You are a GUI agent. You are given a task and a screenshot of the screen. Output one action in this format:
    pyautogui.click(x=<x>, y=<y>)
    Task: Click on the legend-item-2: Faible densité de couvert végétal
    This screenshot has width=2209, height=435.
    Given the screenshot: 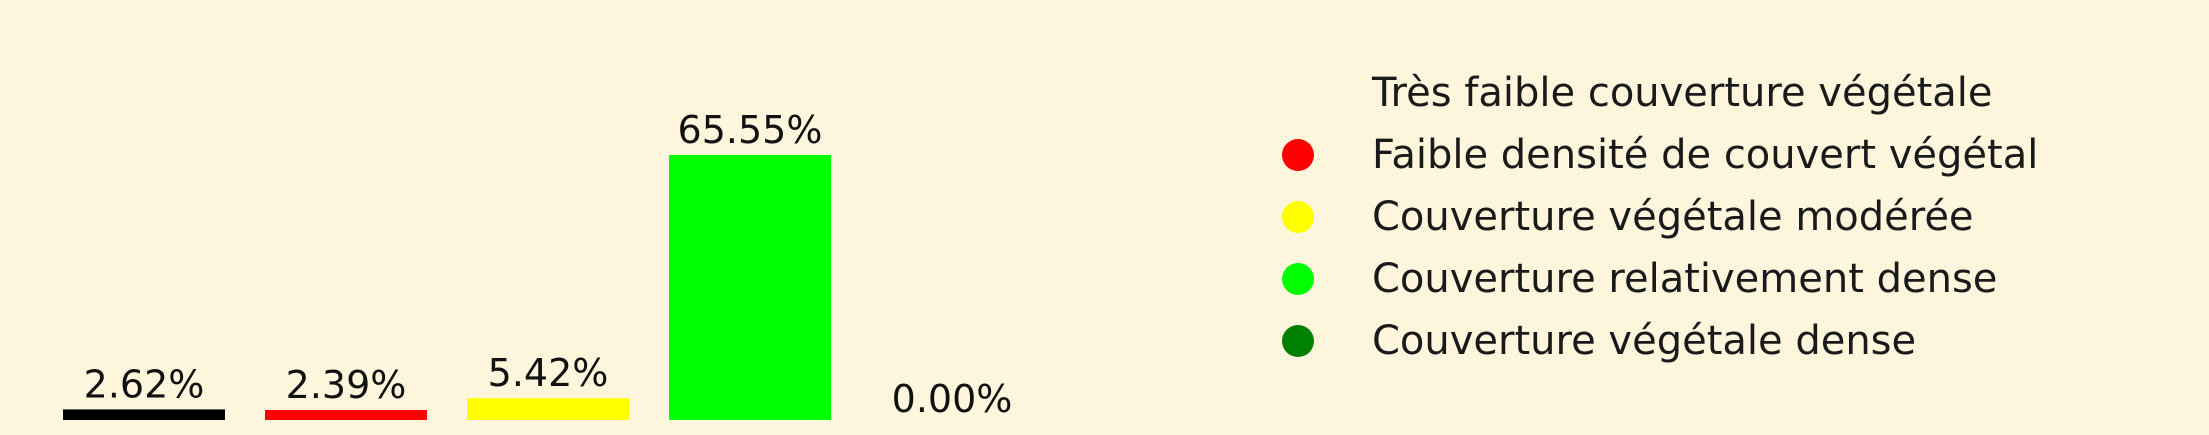 What is the action you would take?
    pyautogui.click(x=1658, y=155)
    